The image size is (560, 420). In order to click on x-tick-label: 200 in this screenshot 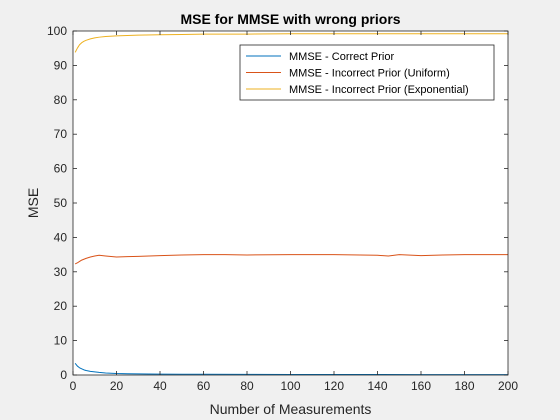, I will do `click(508, 386)`.